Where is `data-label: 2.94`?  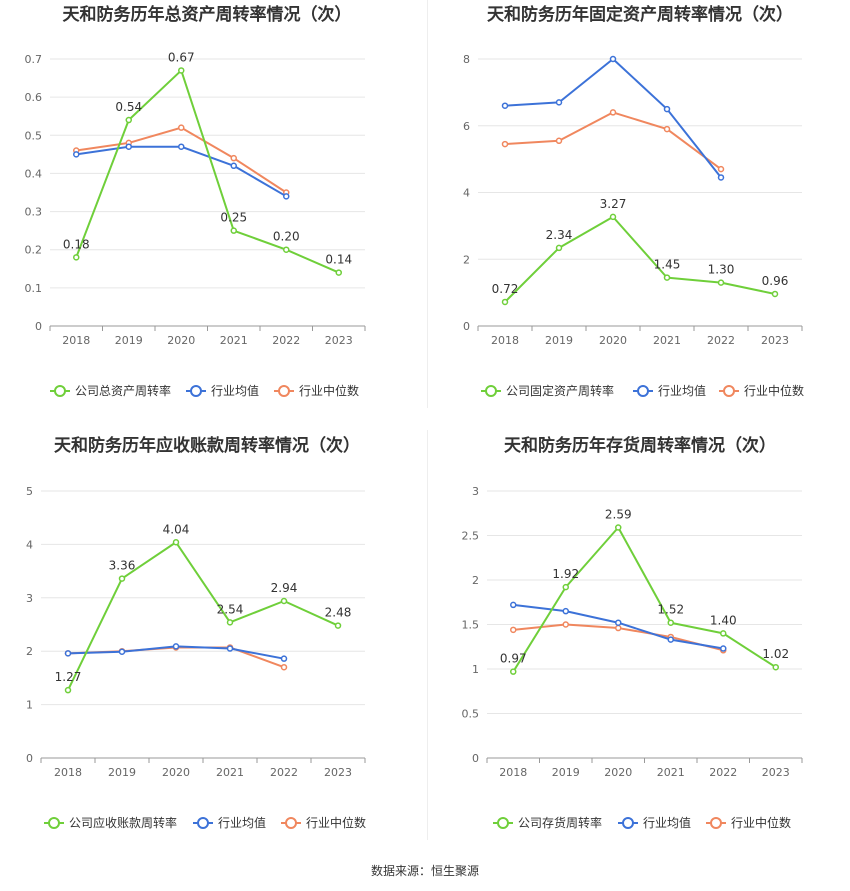 data-label: 2.94 is located at coordinates (284, 588).